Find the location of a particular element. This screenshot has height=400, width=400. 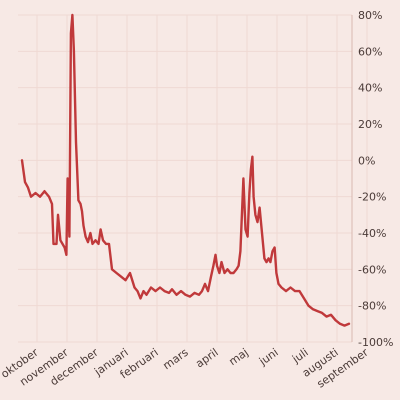

y-tick-label: -20% is located at coordinates (372, 197).